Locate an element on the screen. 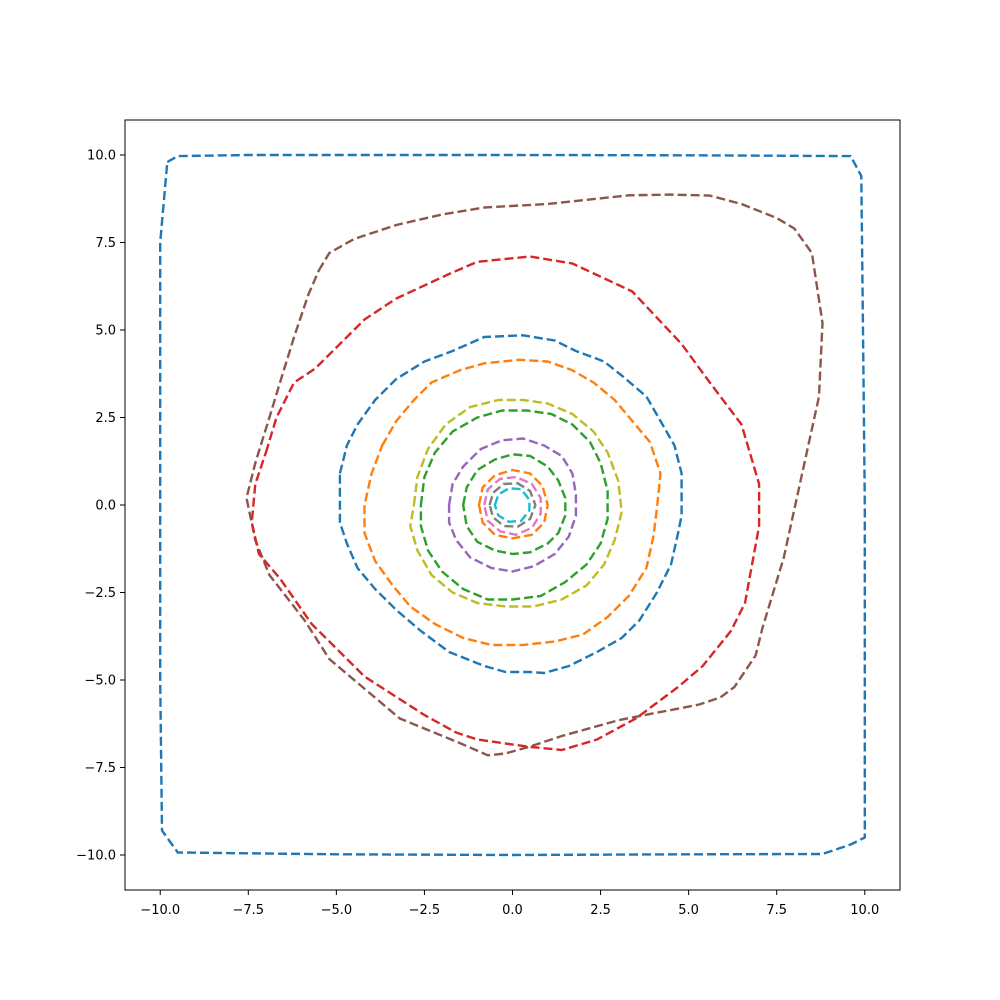 Image resolution: width=1000 pixels, height=1000 pixels. x-tick-label: −10.0 is located at coordinates (160, 910).